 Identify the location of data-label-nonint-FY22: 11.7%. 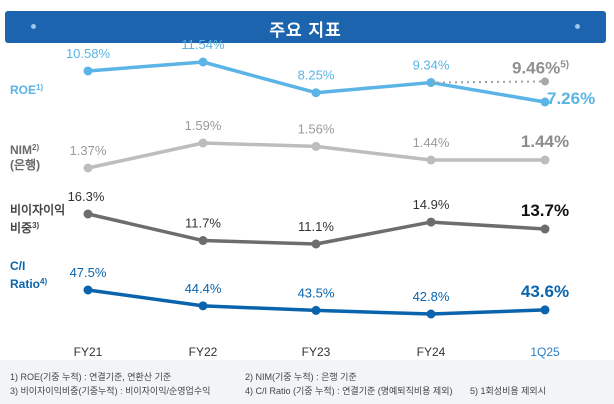
(203, 223).